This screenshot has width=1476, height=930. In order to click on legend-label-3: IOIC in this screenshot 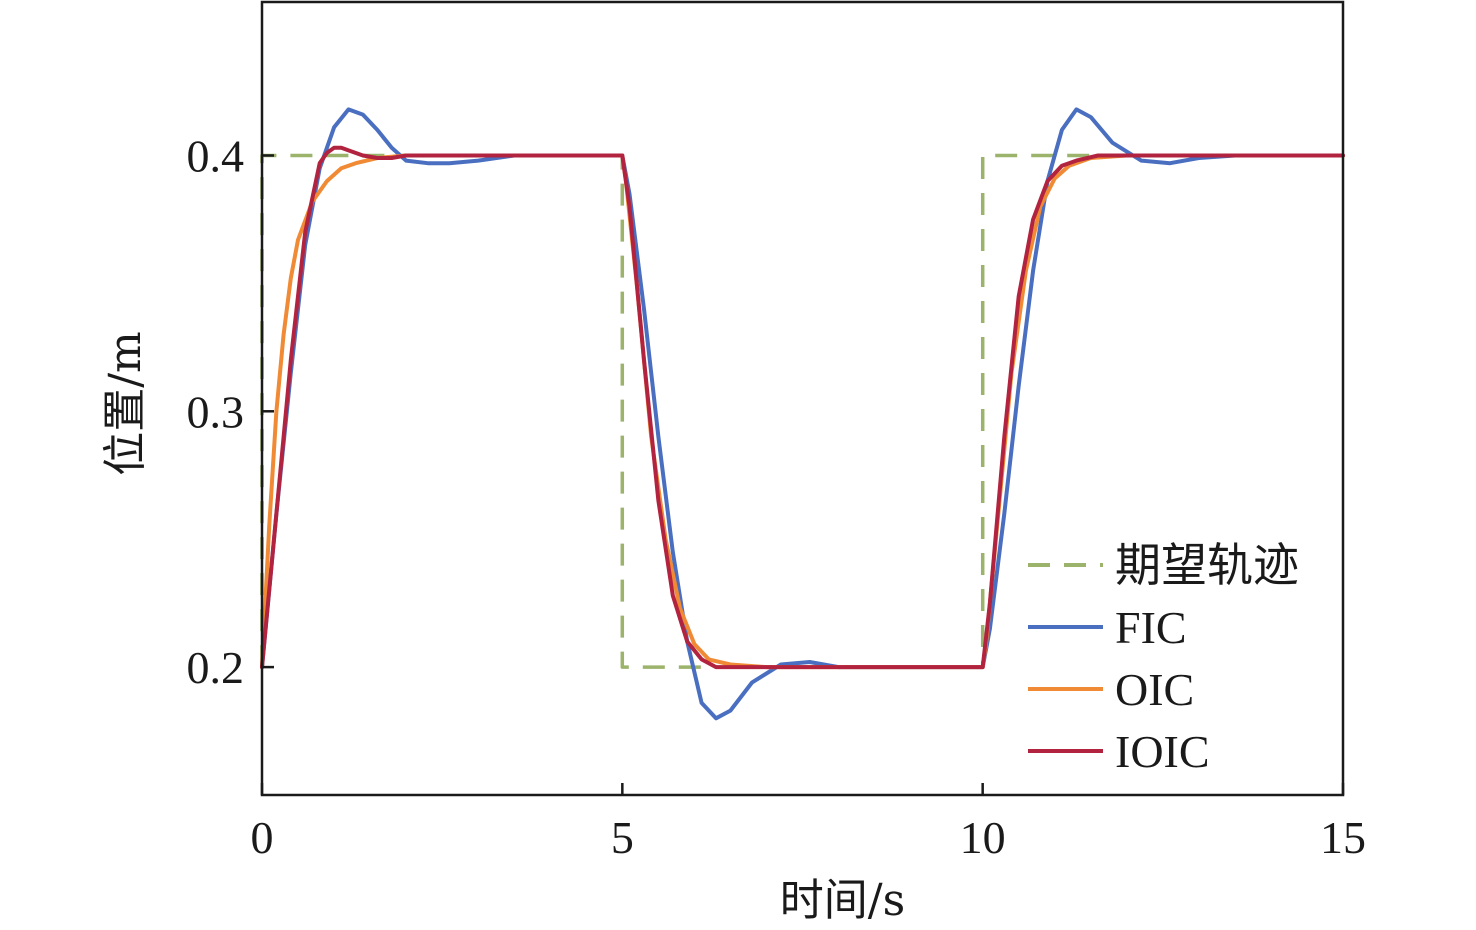, I will do `click(1162, 751)`.